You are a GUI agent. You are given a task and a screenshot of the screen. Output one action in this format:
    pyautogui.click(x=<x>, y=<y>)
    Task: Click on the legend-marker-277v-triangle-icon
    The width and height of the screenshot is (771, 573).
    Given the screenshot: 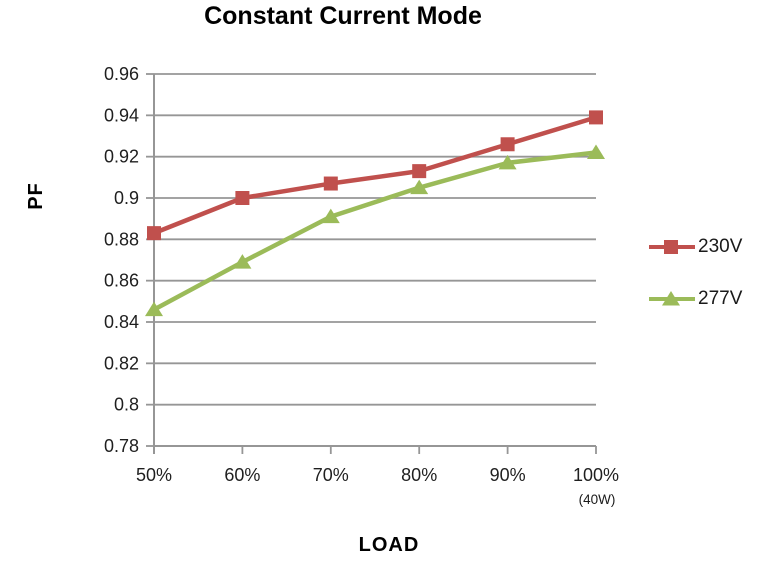 What is the action you would take?
    pyautogui.click(x=672, y=298)
    